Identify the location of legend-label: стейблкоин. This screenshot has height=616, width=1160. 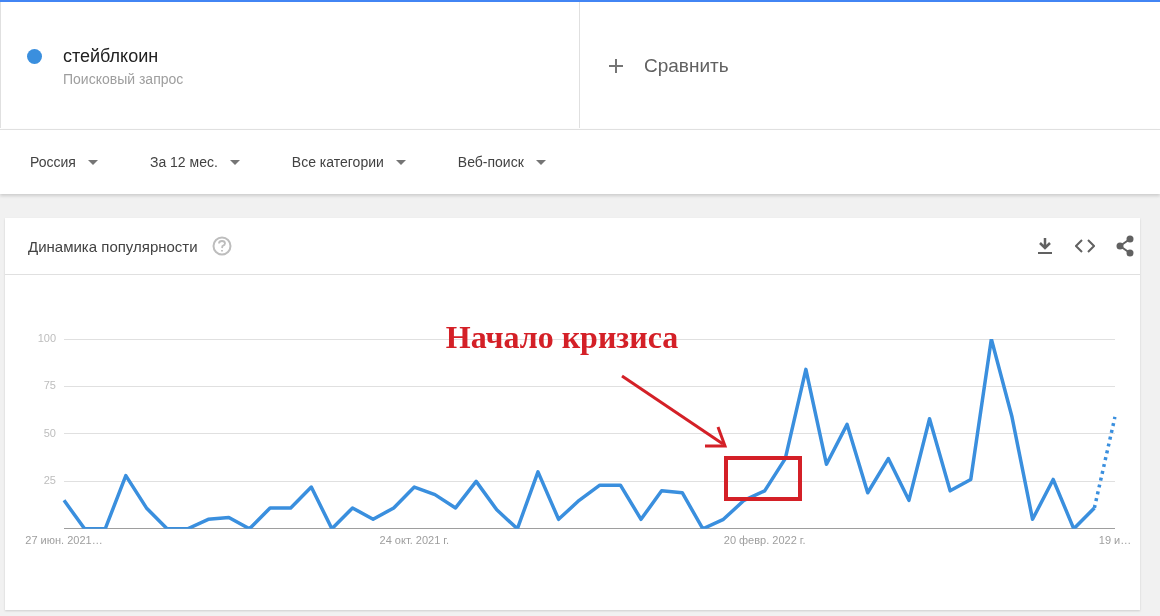
(111, 56).